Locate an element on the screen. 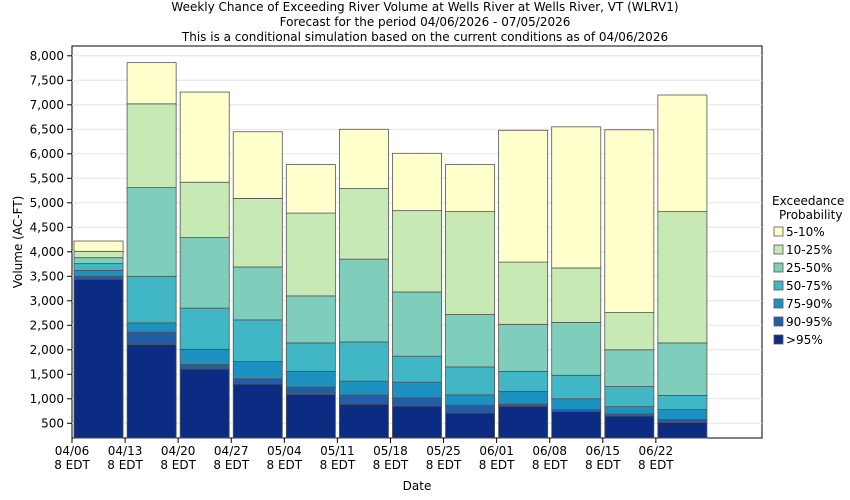 This screenshot has width=850, height=500. x-tick-date: 05/25 is located at coordinates (443, 451).